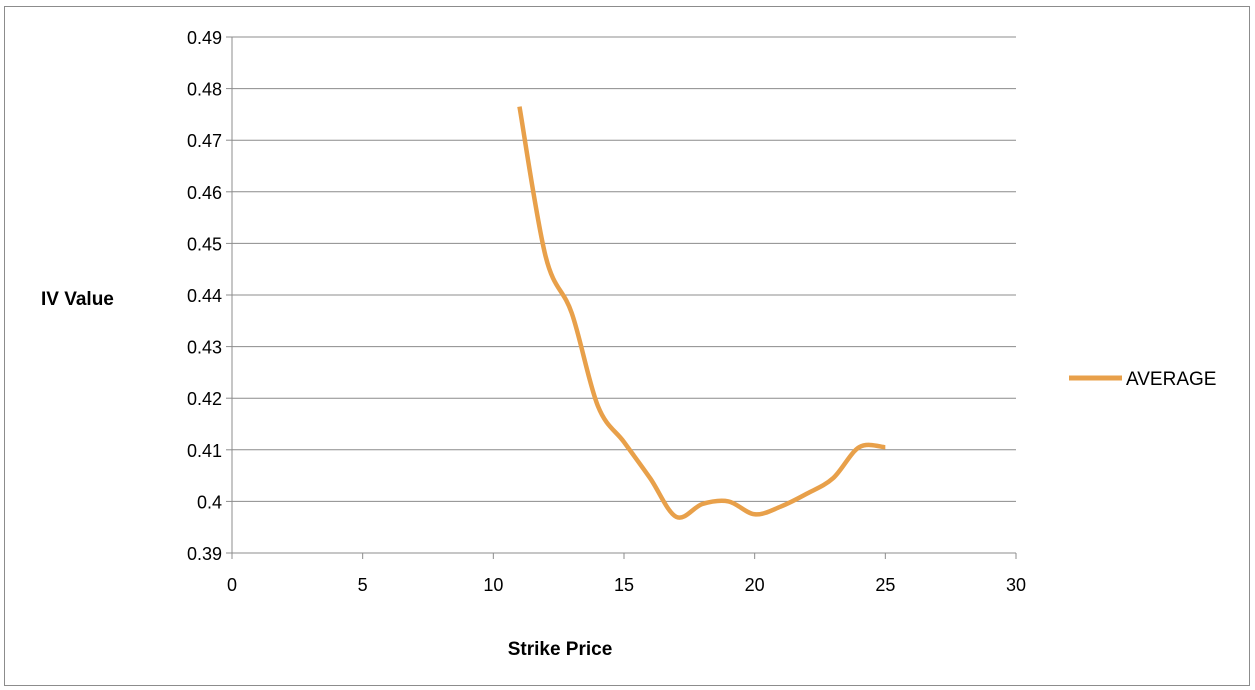  What do you see at coordinates (885, 585) in the screenshot?
I see `x-tick-label: 25` at bounding box center [885, 585].